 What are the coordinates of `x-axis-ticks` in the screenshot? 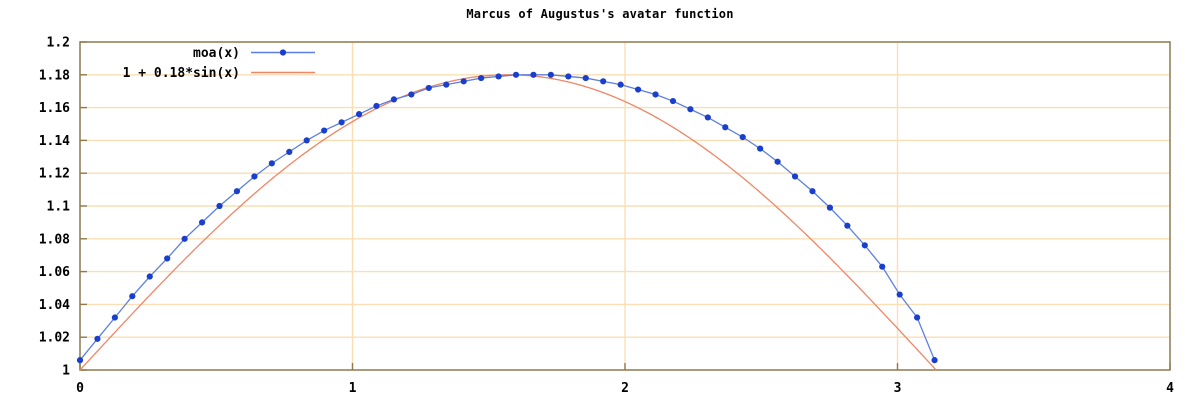 It's located at (625, 366).